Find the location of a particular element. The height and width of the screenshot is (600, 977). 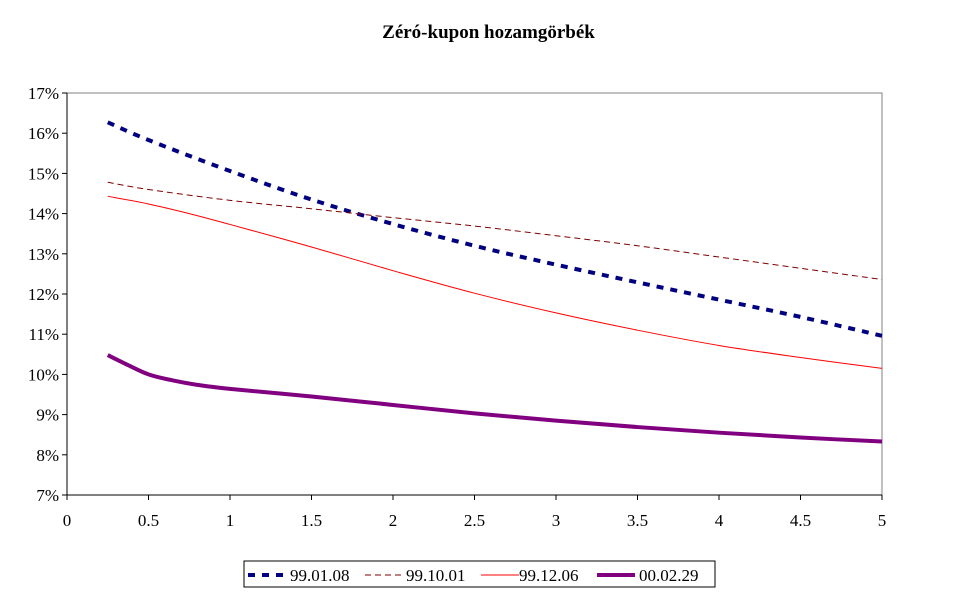

y-tick-label: 15% is located at coordinates (43, 173).